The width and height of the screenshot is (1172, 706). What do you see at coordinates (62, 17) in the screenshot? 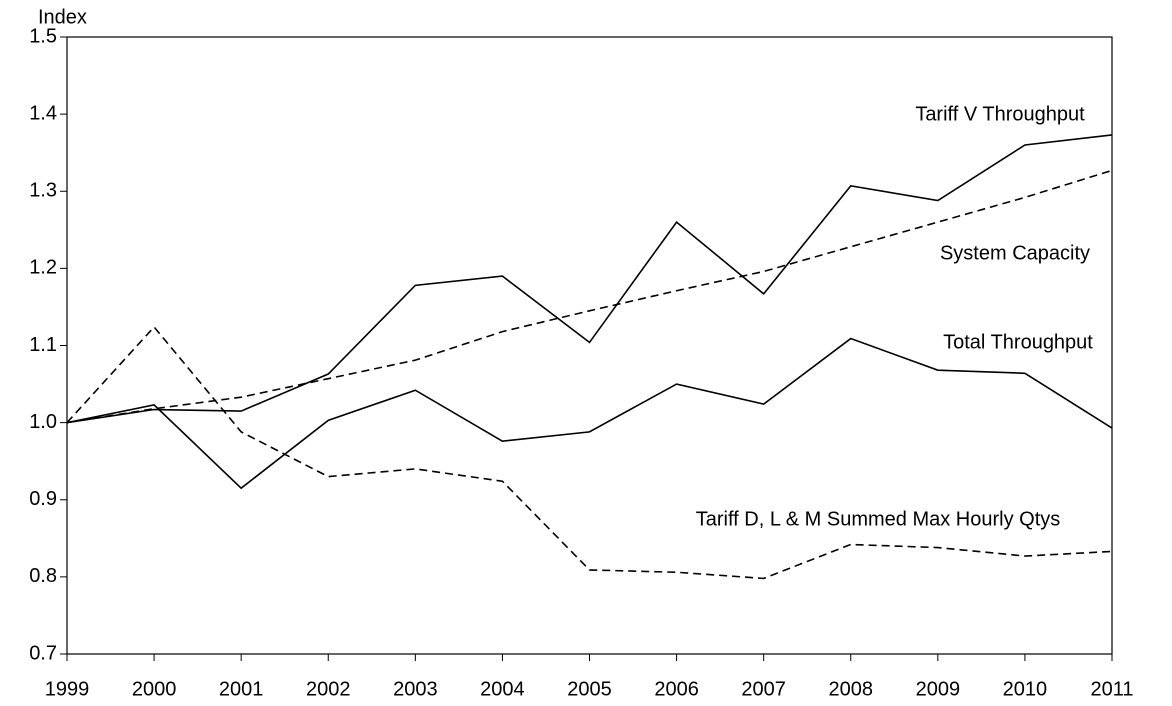
I see `y-axis-label: Index` at bounding box center [62, 17].